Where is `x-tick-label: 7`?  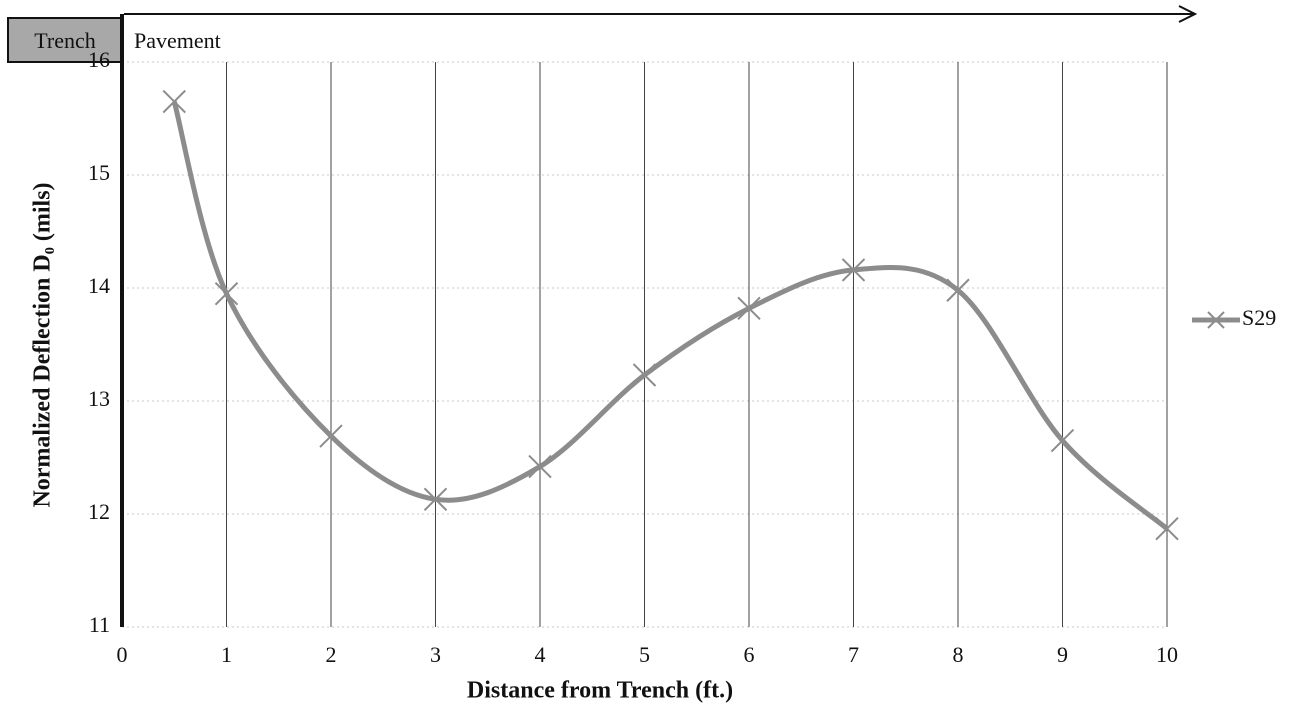
x-tick-label: 7 is located at coordinates (853, 654).